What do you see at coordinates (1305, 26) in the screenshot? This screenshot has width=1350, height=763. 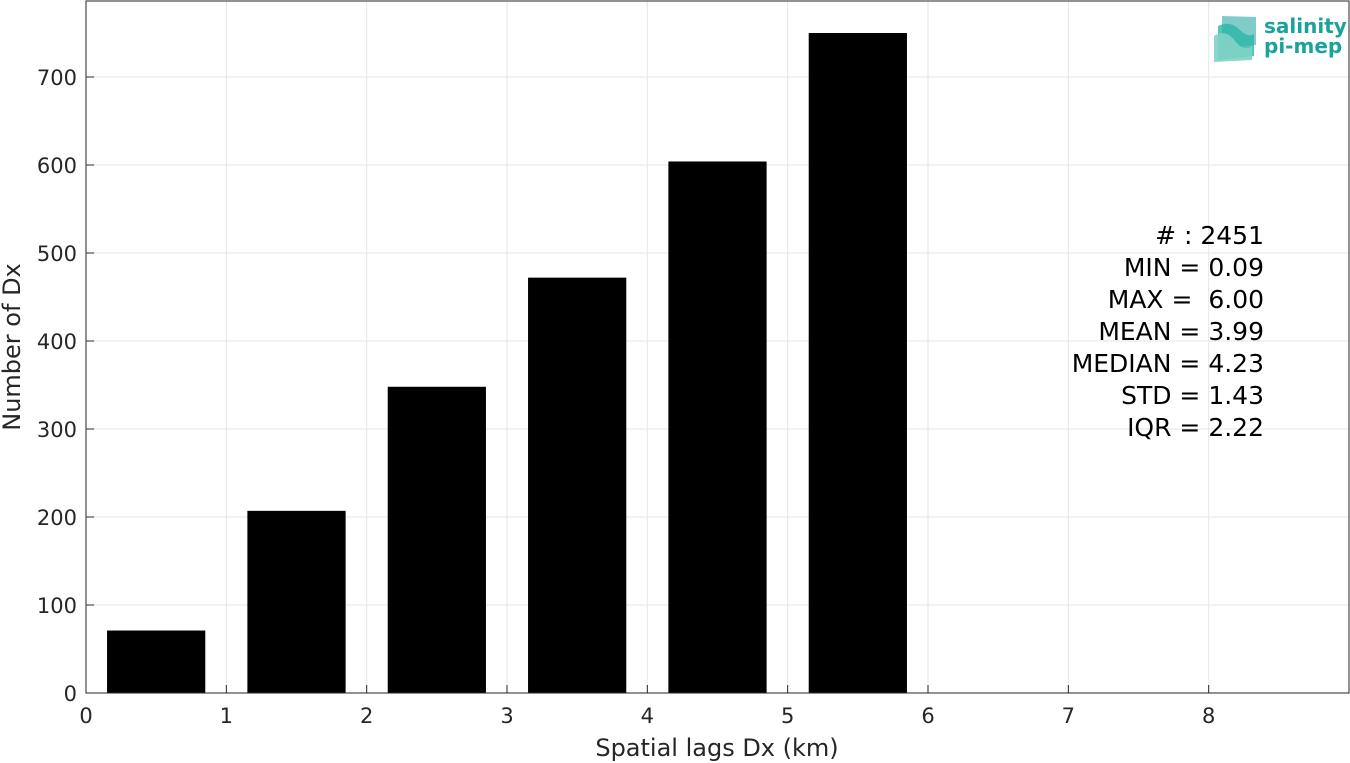 I see `logo-salinity-text: salinity` at bounding box center [1305, 26].